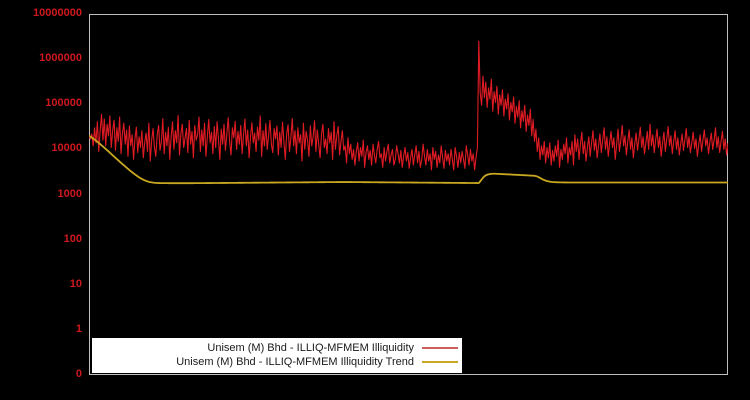  I want to click on y-axis-tick-label: 1000, so click(69, 193).